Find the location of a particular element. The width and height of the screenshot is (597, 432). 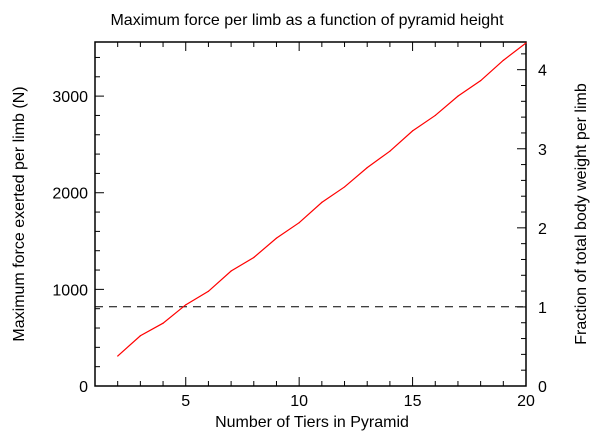

y2-tick-label: 2 is located at coordinates (542, 229).